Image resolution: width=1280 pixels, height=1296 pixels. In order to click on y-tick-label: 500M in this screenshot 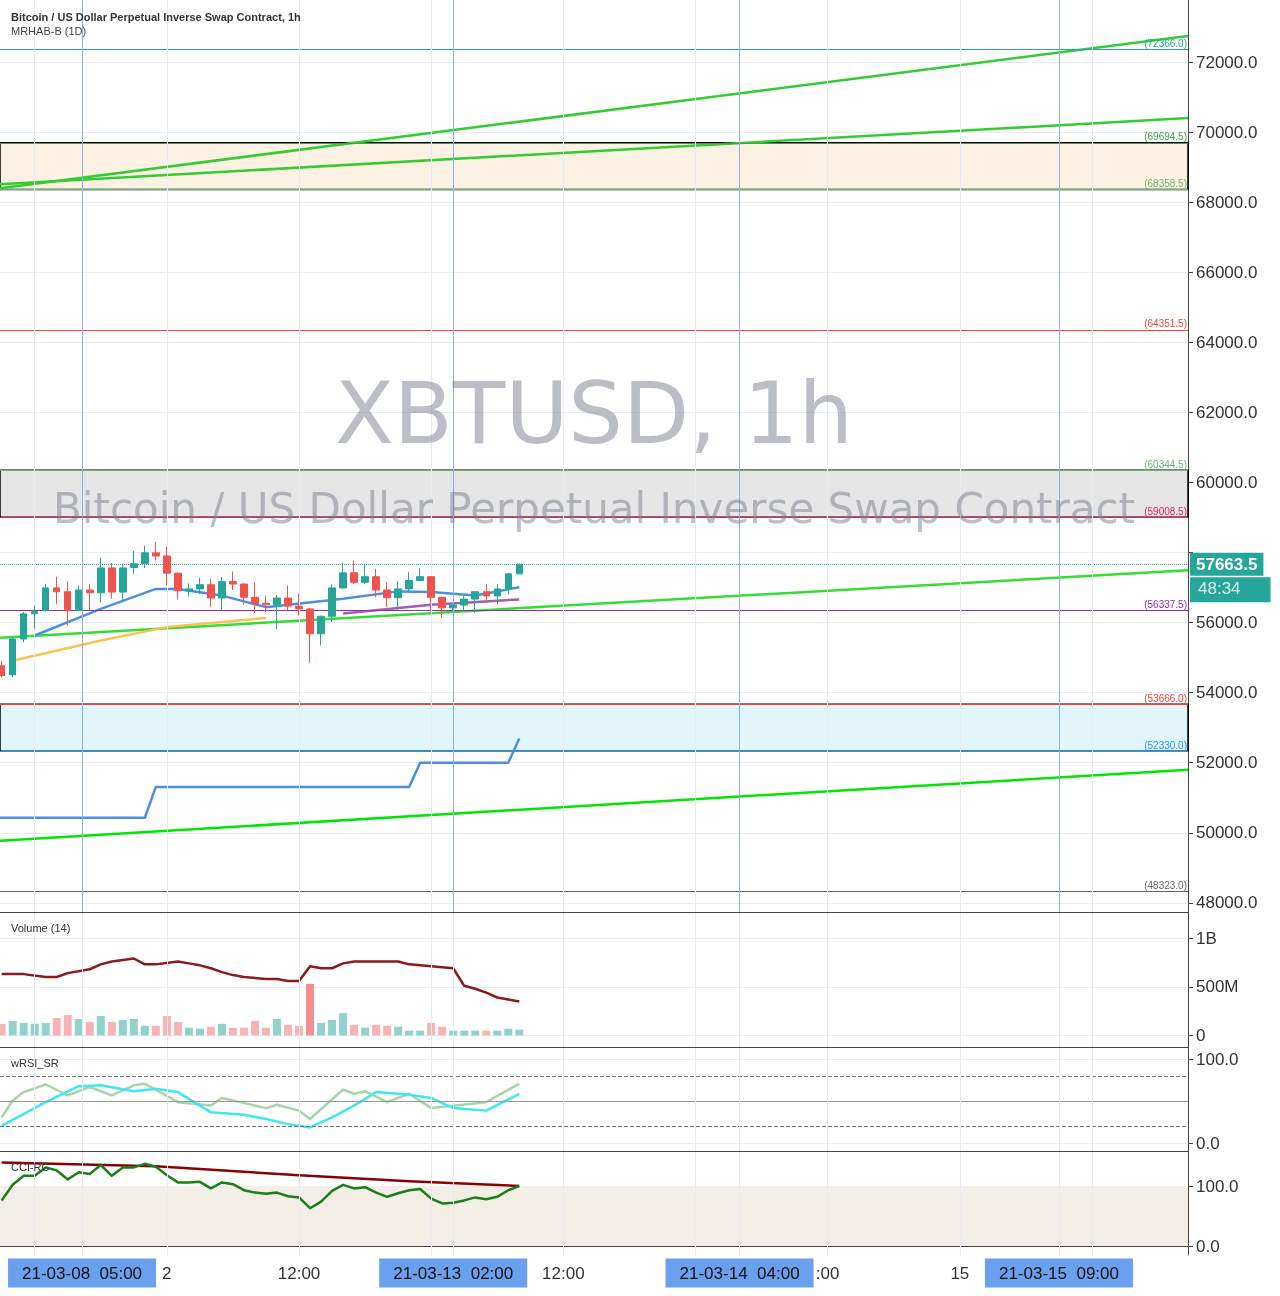, I will do `click(1217, 987)`.